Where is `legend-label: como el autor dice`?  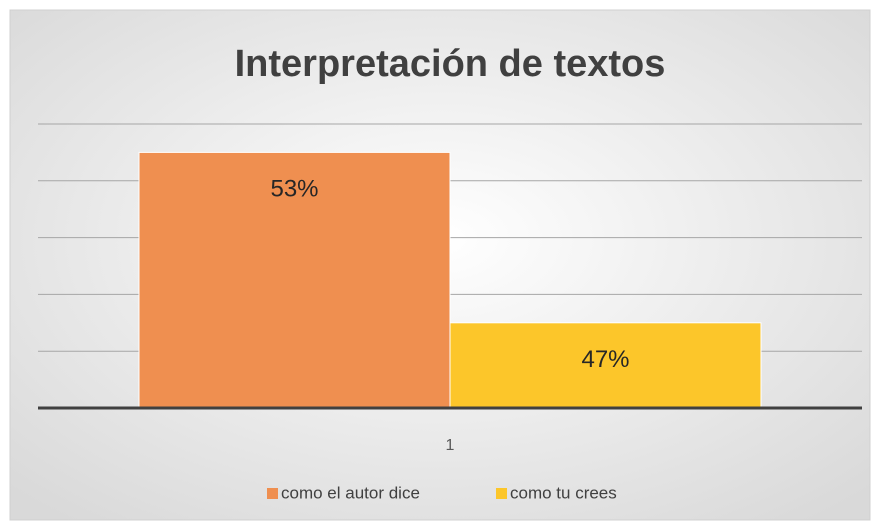 legend-label: como el autor dice is located at coordinates (350, 492).